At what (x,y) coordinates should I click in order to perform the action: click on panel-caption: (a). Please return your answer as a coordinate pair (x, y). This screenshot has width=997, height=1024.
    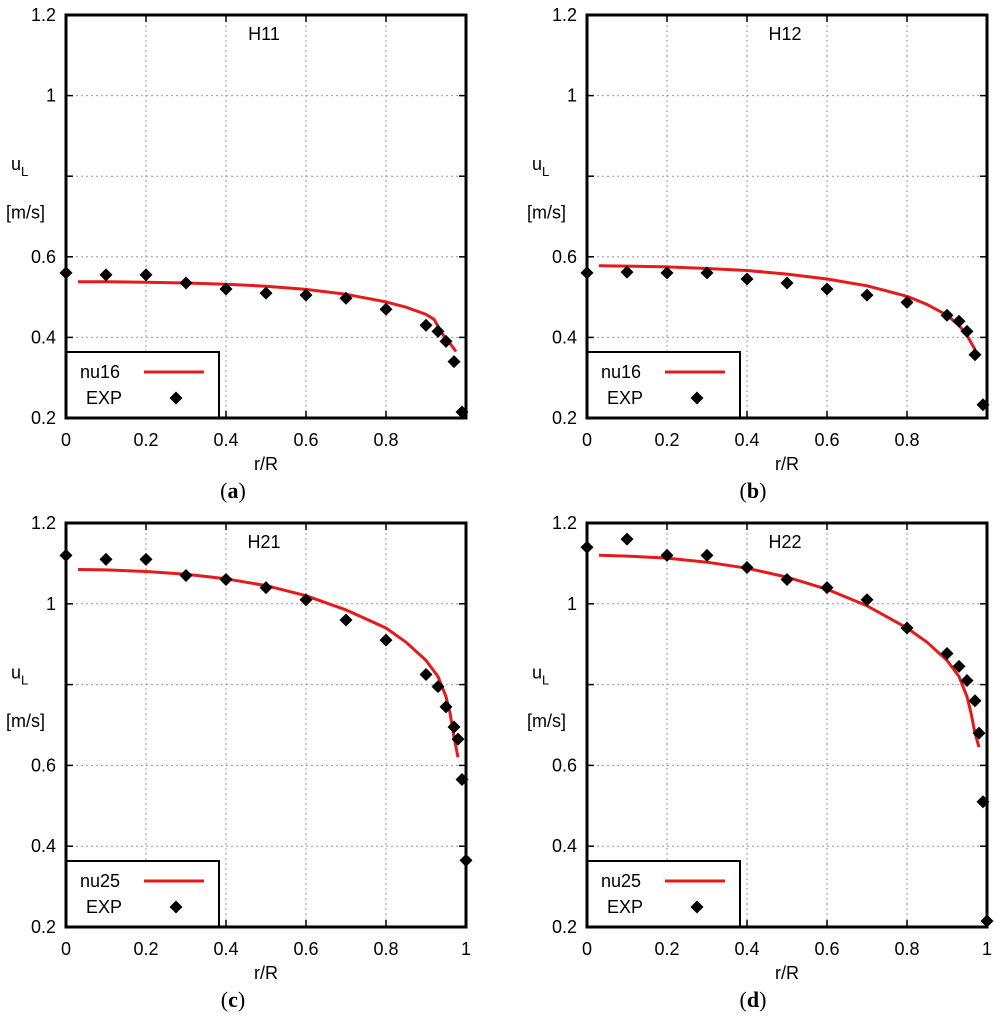
    Looking at the image, I should click on (233, 490).